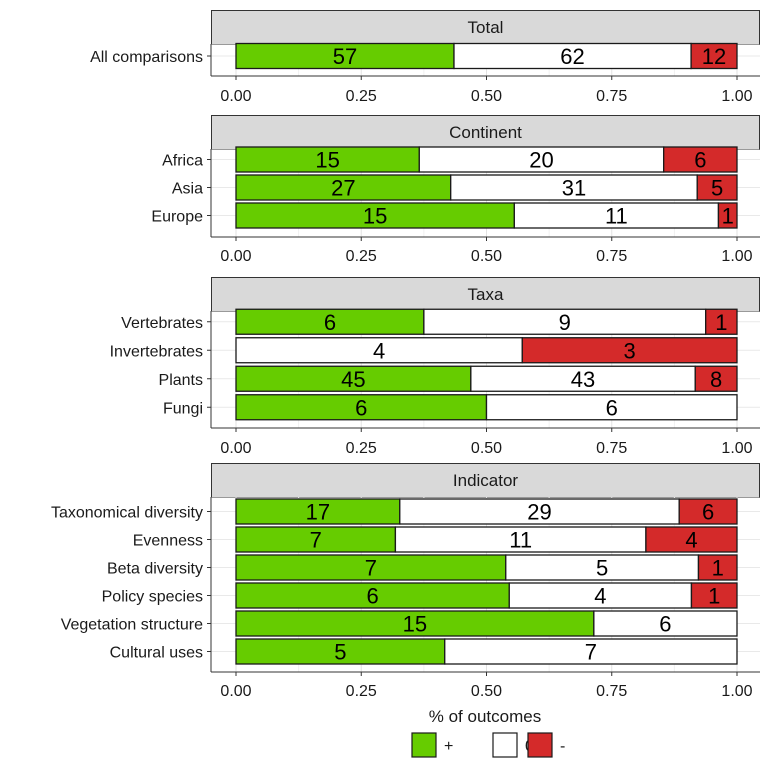  I want to click on bar-row: 7 11 4, so click(486, 539).